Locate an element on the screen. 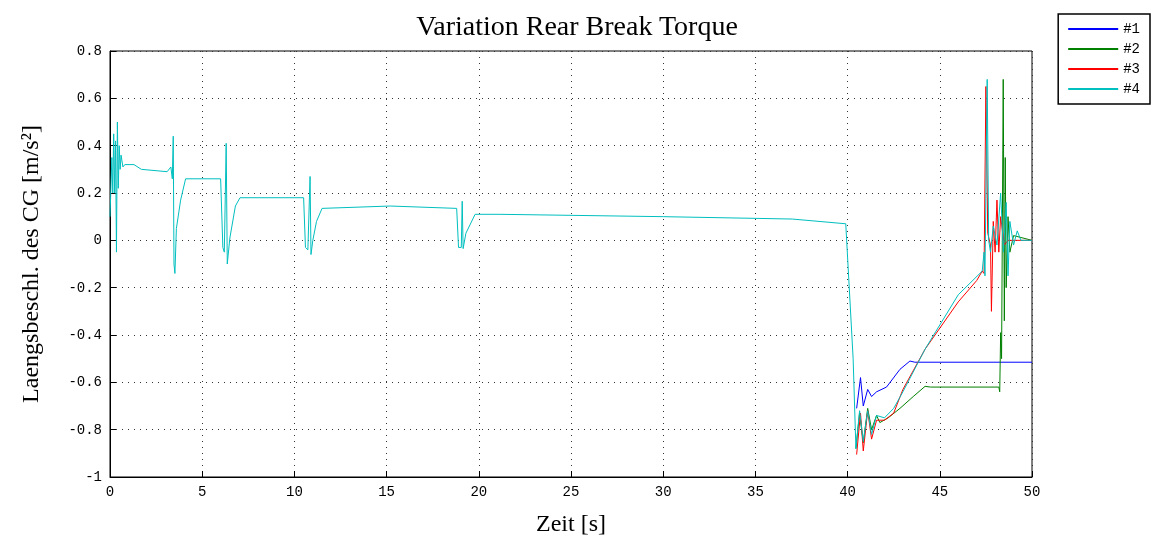 Image resolution: width=1154 pixels, height=541 pixels. x-tick-label: 5 is located at coordinates (202, 492).